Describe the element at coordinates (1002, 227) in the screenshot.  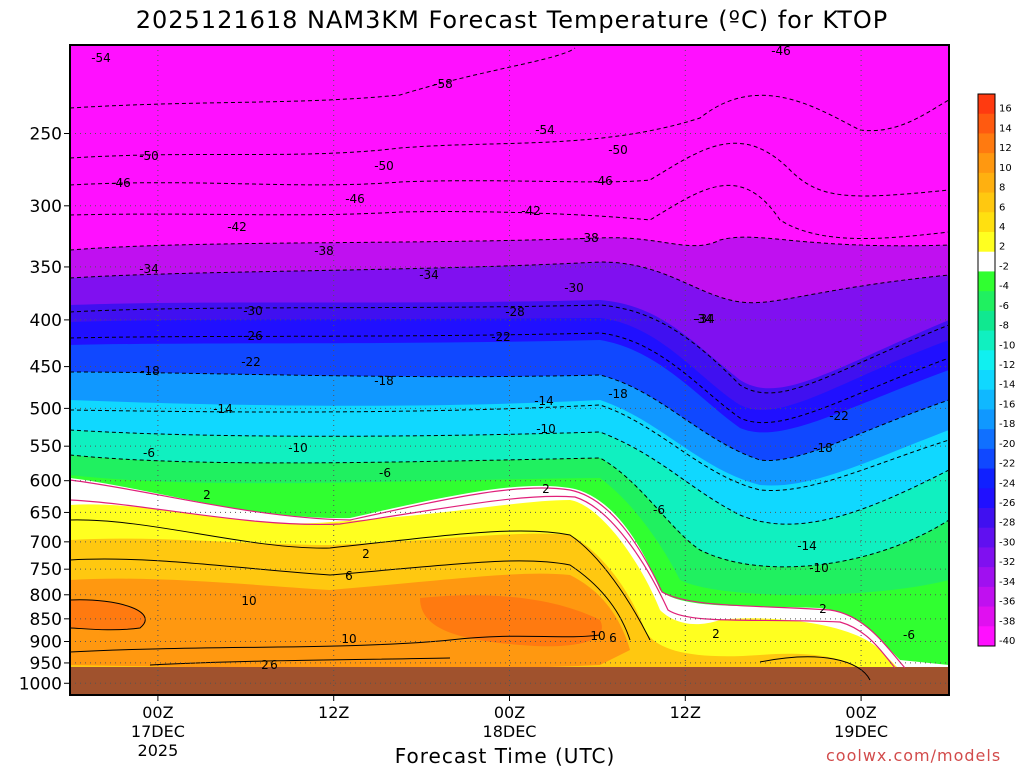
I see `colorbar-label: 4` at that location.